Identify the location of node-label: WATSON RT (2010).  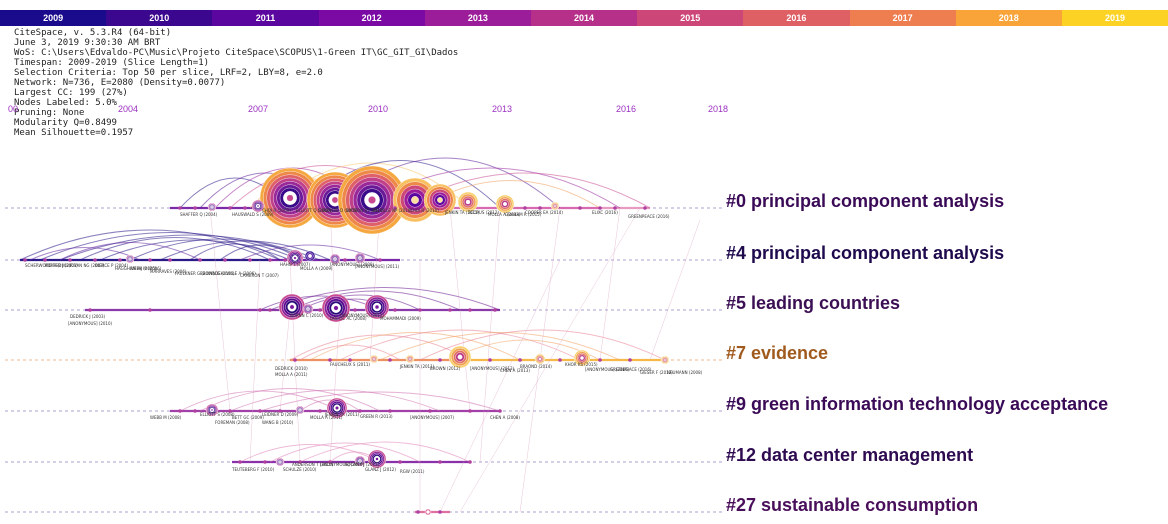
(365, 210).